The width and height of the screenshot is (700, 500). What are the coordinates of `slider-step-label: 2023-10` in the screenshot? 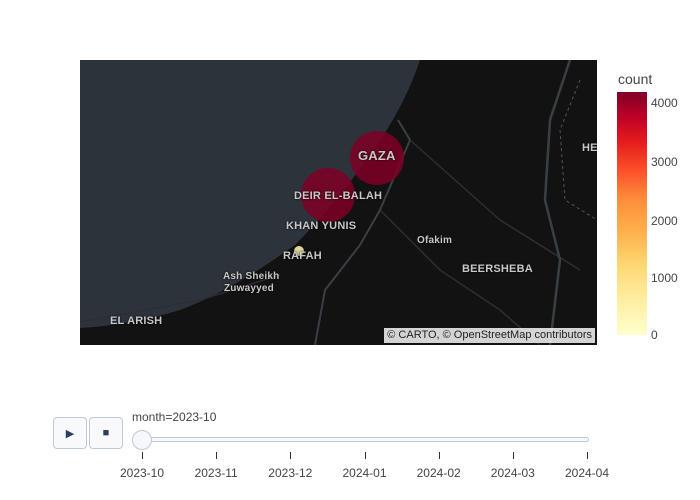 It's located at (142, 473).